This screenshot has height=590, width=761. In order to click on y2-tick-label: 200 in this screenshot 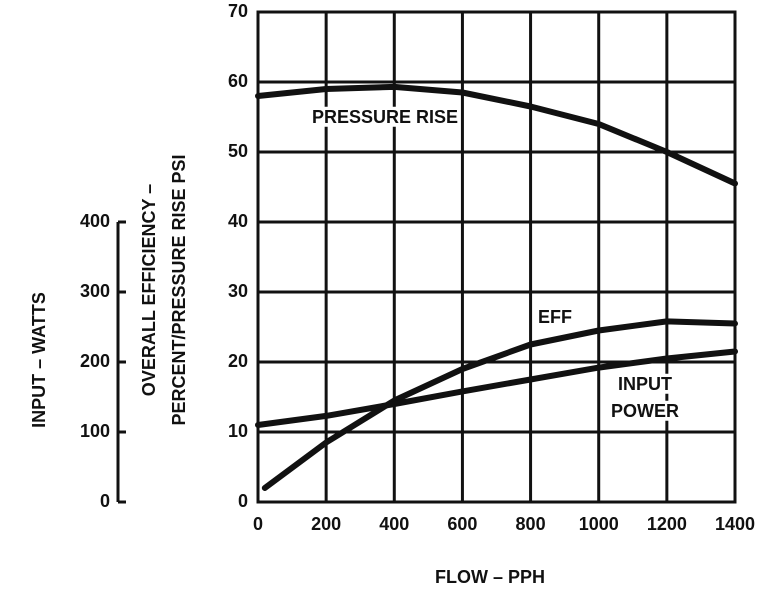, I will do `click(95, 361)`.